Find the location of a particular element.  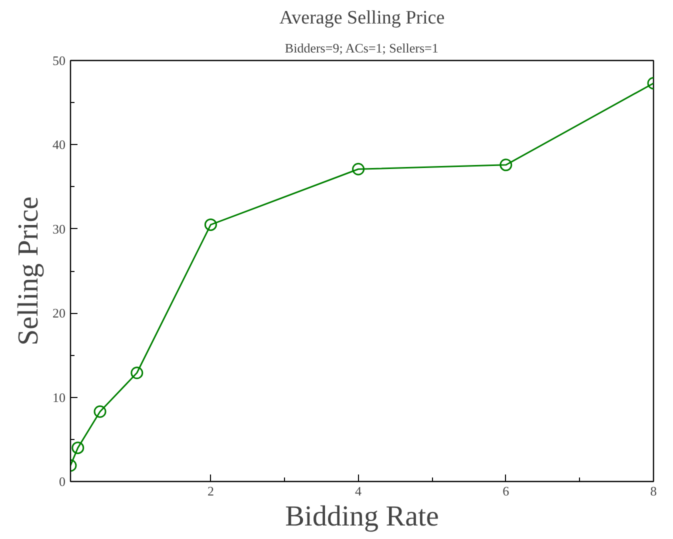

y-tick-label: 20 is located at coordinates (59, 313).